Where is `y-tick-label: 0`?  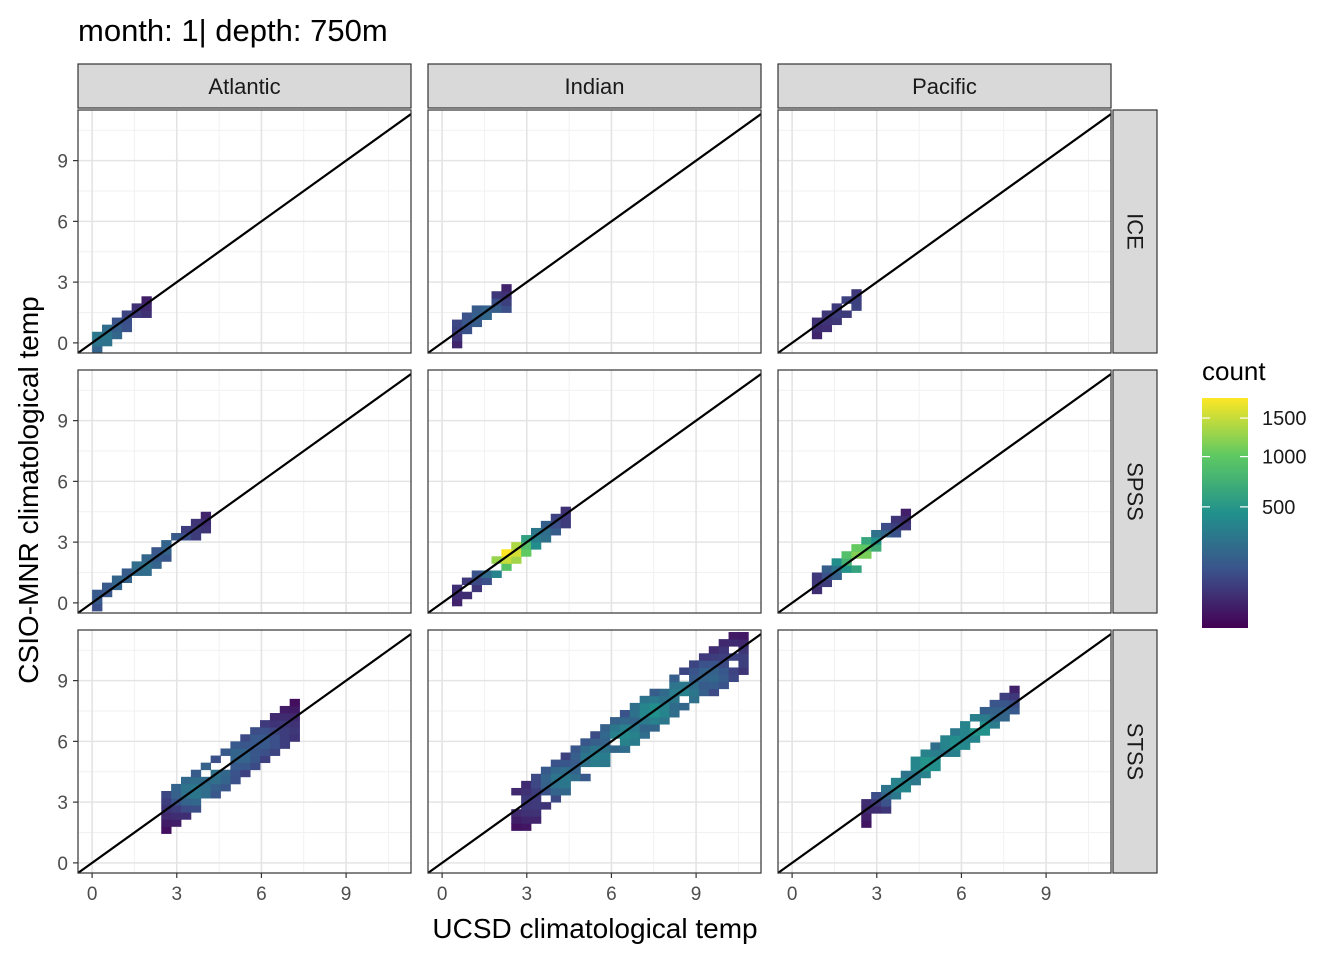
y-tick-label: 0 is located at coordinates (62, 604).